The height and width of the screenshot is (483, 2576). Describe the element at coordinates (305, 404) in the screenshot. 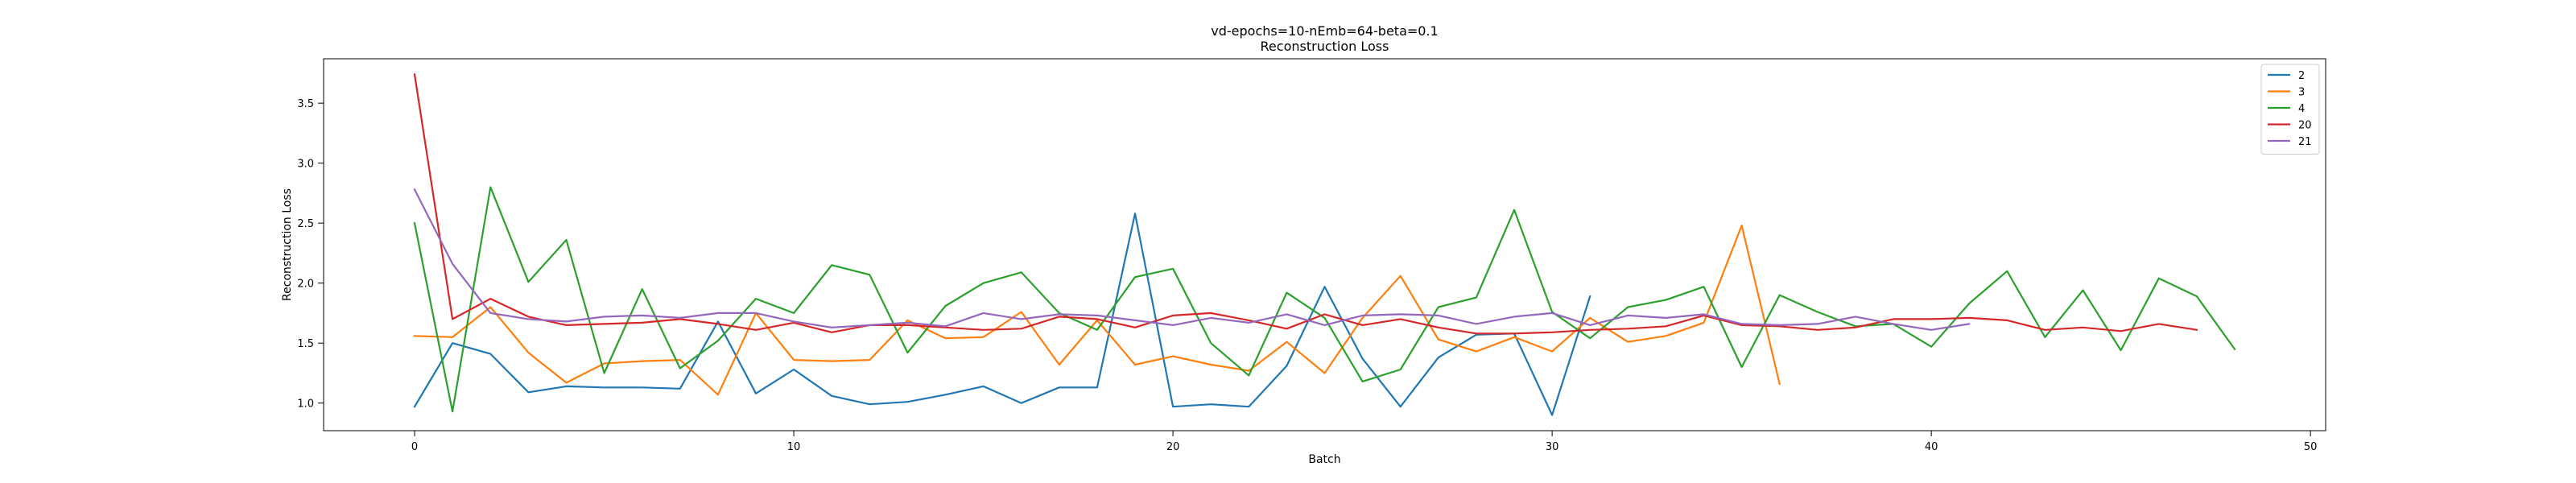

I see `y-tick-label: 1.0` at that location.